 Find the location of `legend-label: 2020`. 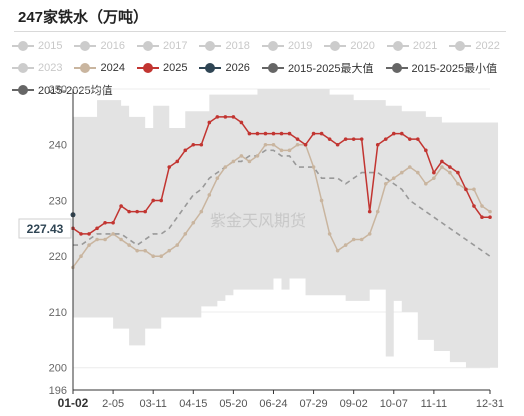

legend-label: 2020 is located at coordinates (362, 46).